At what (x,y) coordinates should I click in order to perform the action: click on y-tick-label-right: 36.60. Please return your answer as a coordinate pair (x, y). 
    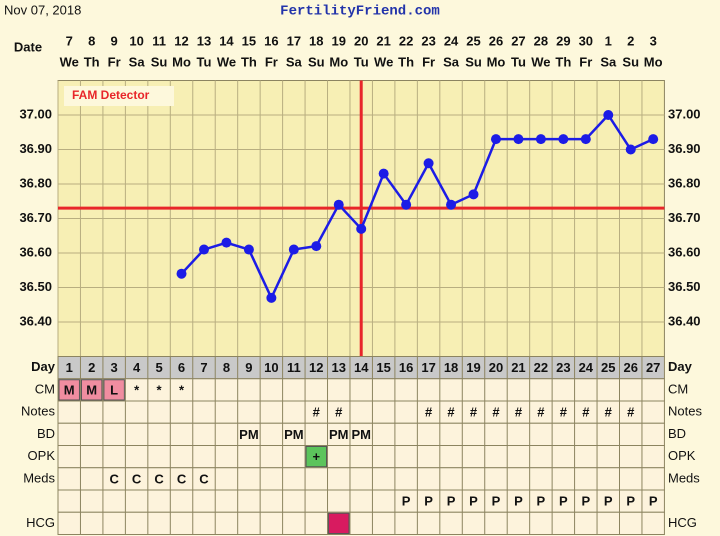
    Looking at the image, I should click on (684, 251).